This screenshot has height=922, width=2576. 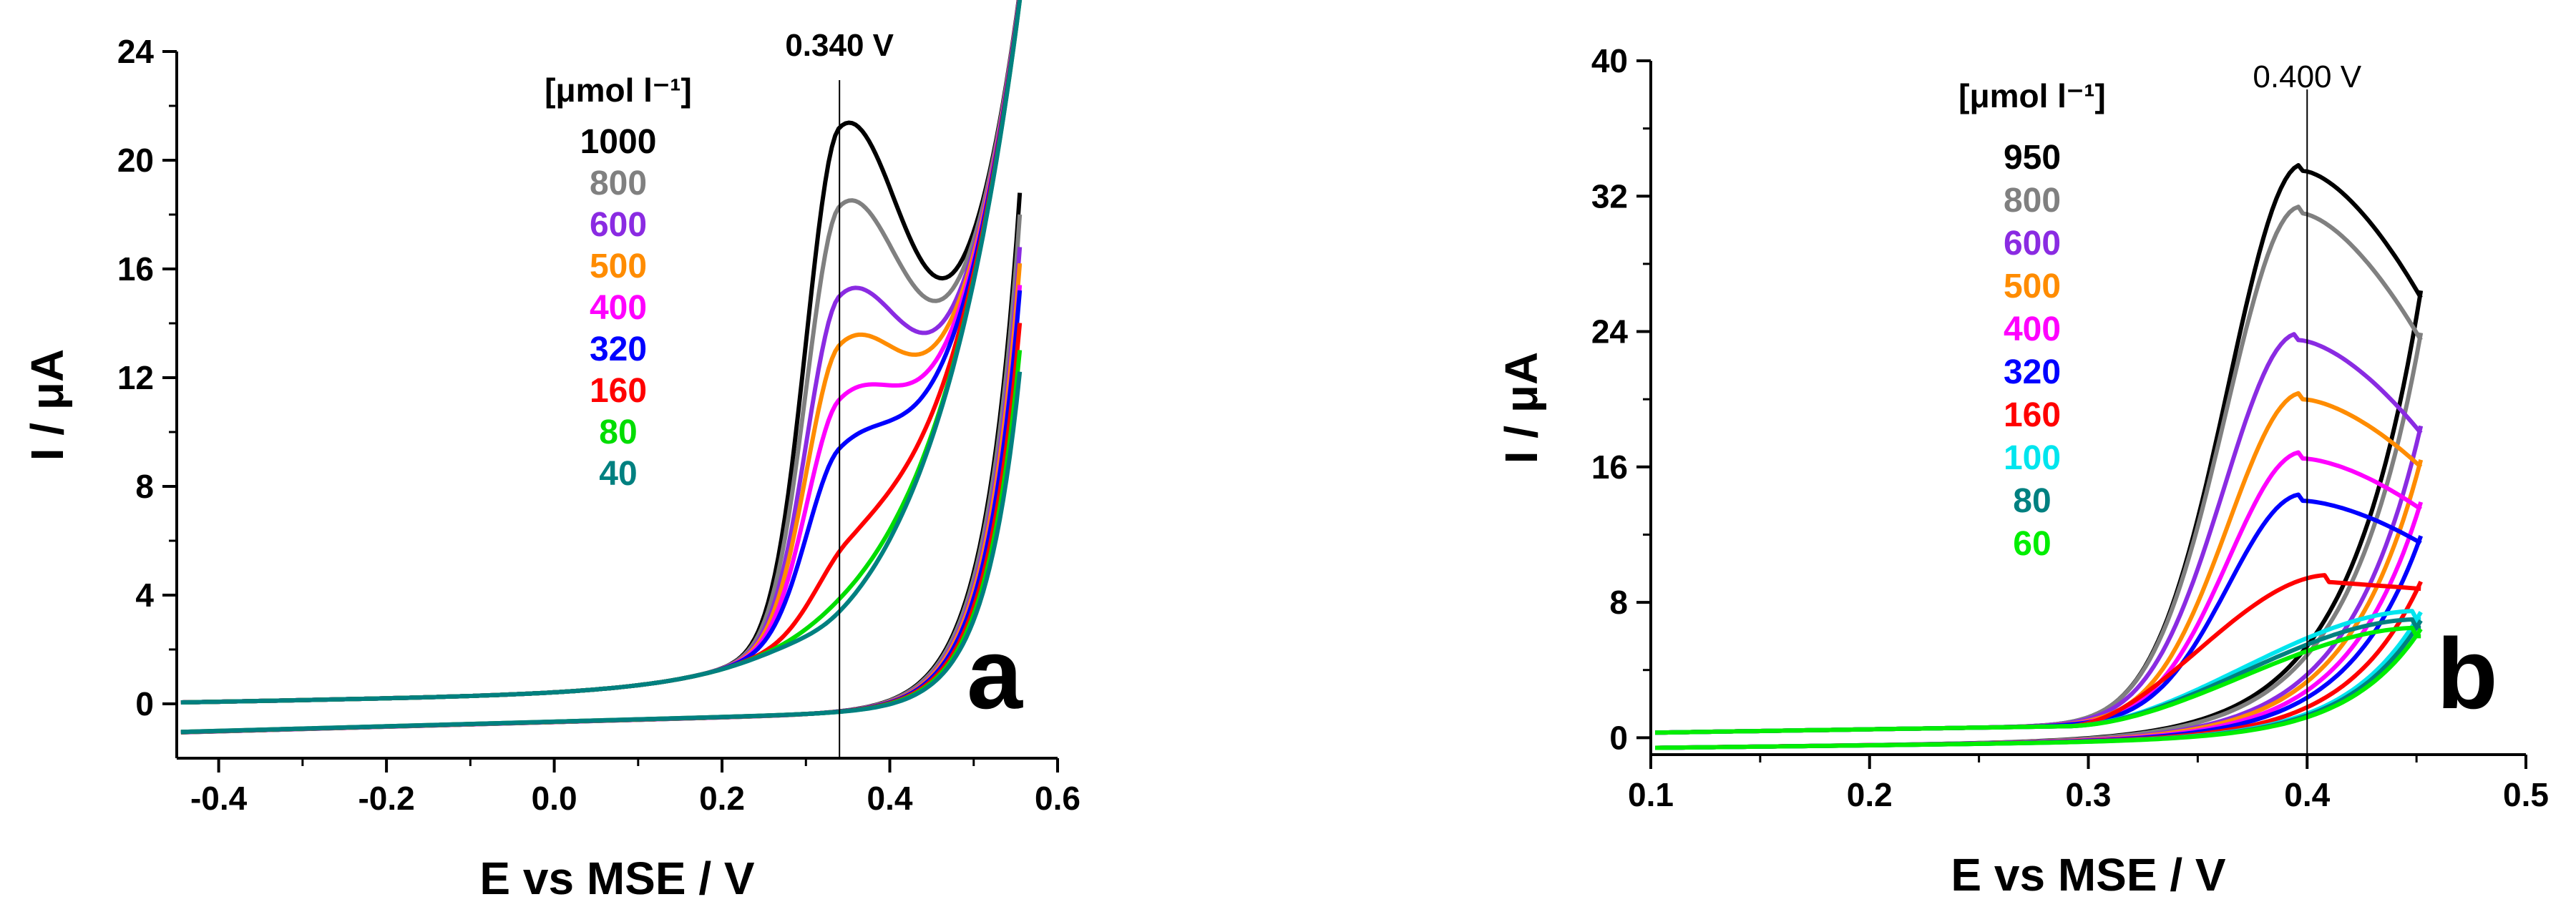 I want to click on marker-label: 0.340 V, so click(x=839, y=46).